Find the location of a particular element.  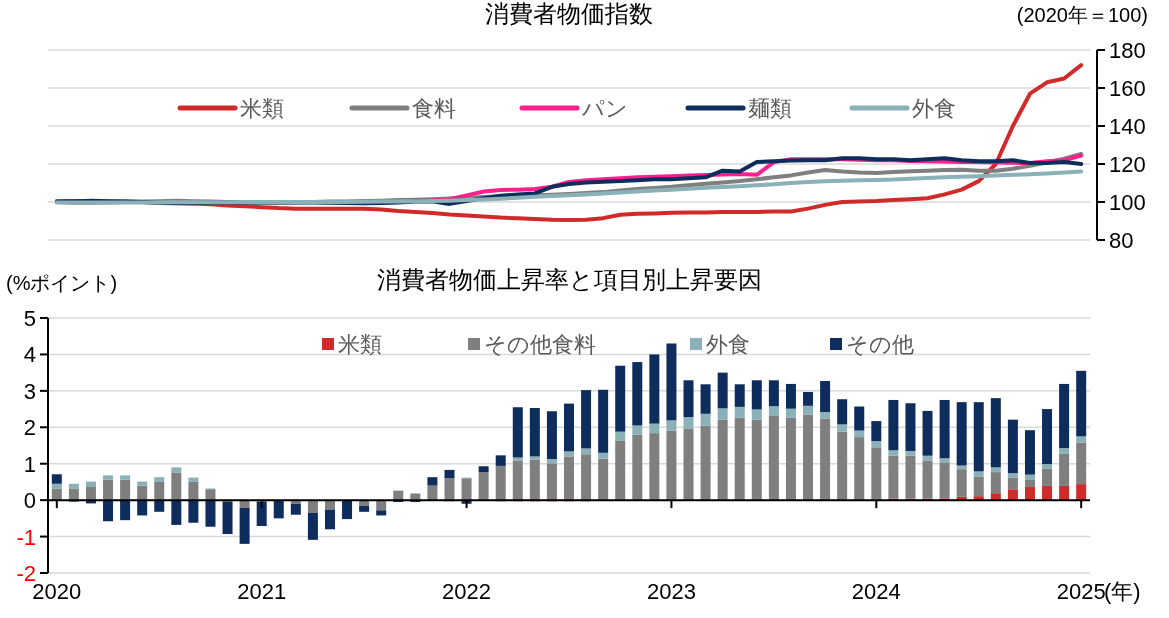

y-tick-label: 100 is located at coordinates (1127, 202).